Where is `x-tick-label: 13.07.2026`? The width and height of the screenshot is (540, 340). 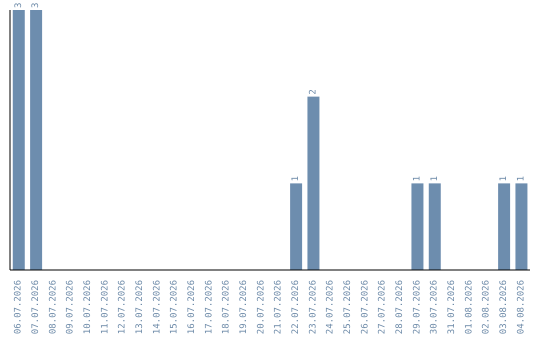 x-tick-label: 13.07.2026 is located at coordinates (140, 307).